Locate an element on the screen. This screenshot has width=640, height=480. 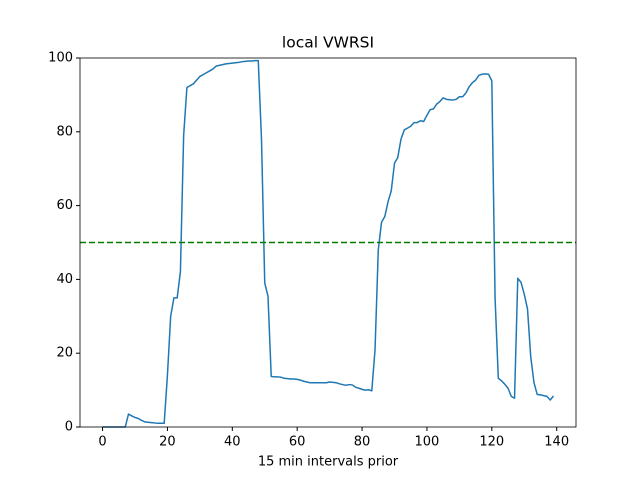
x-tick-label: 100 is located at coordinates (427, 442).